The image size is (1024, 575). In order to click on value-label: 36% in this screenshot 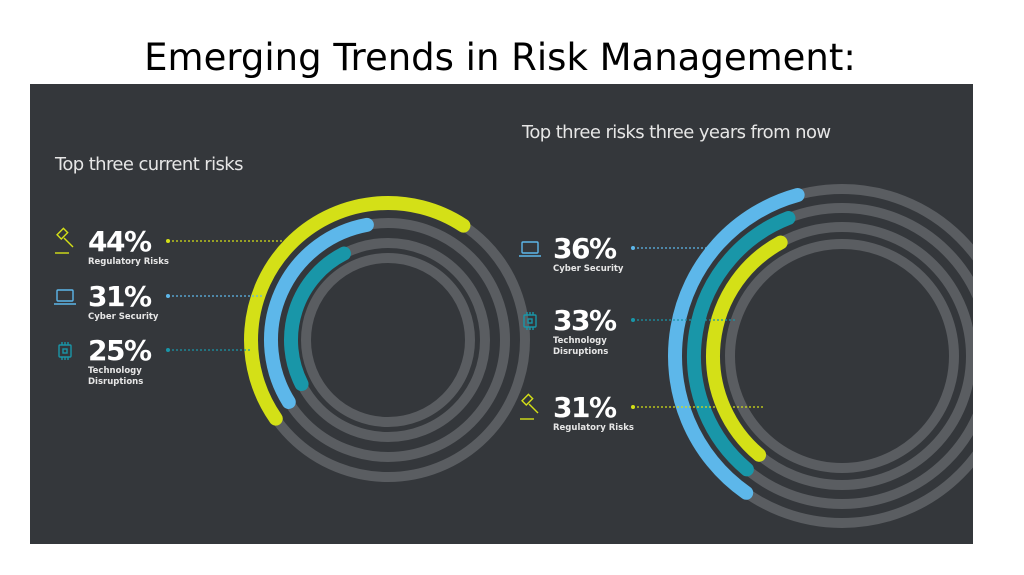, I will do `click(585, 248)`.